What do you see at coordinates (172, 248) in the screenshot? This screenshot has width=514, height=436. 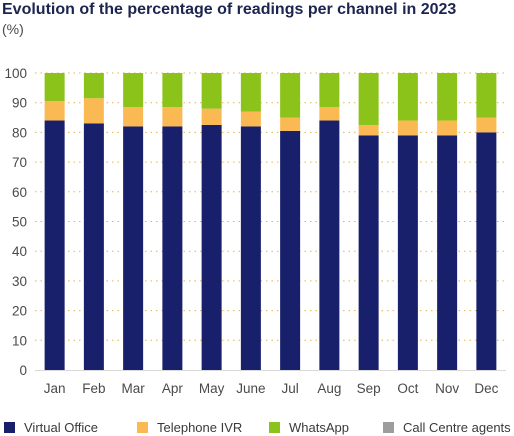 I see `bar-apr-virtual-office` at bounding box center [172, 248].